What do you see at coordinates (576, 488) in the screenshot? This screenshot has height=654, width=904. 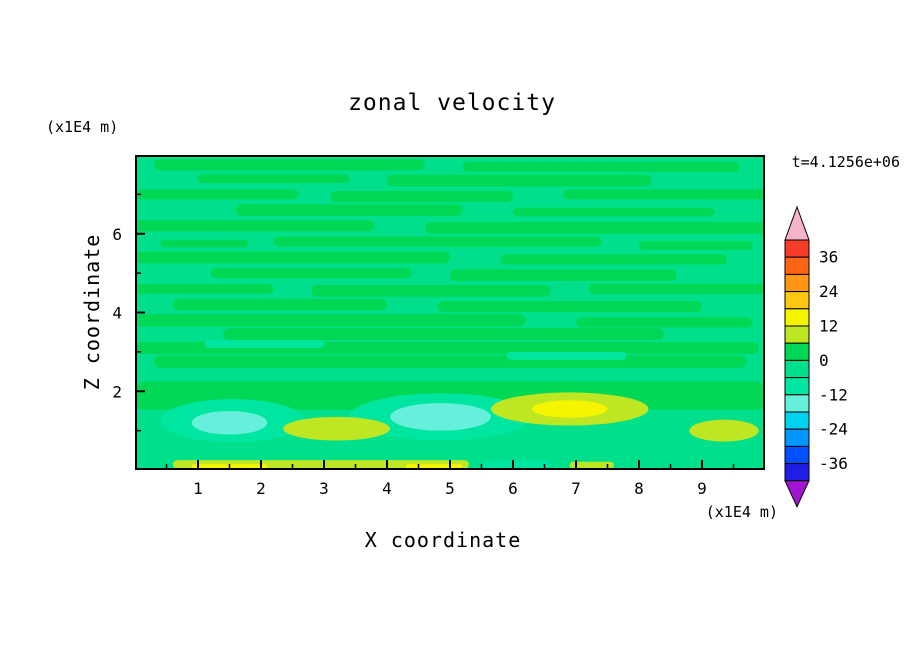 I see `x-tick-label: 7` at bounding box center [576, 488].